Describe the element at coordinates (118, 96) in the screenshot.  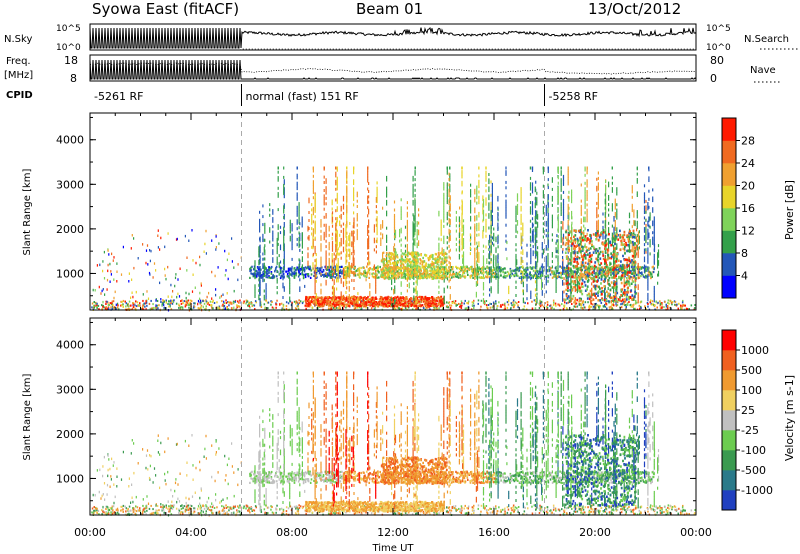
I see `cpid-segment-label: -5261 RF` at that location.